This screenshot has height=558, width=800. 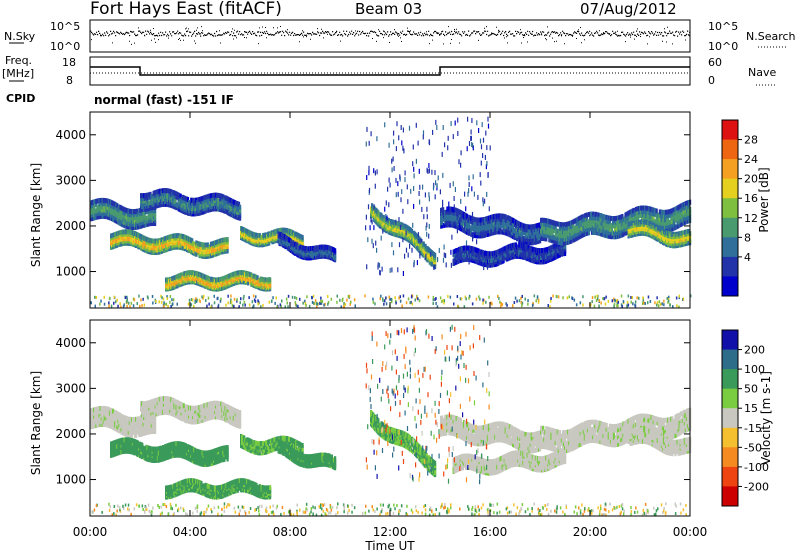 I want to click on nsearch-tick-high: 10^5, so click(x=723, y=26).